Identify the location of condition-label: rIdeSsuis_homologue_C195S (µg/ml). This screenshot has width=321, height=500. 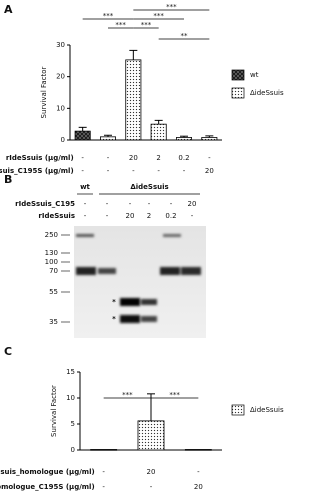
(47, 487).